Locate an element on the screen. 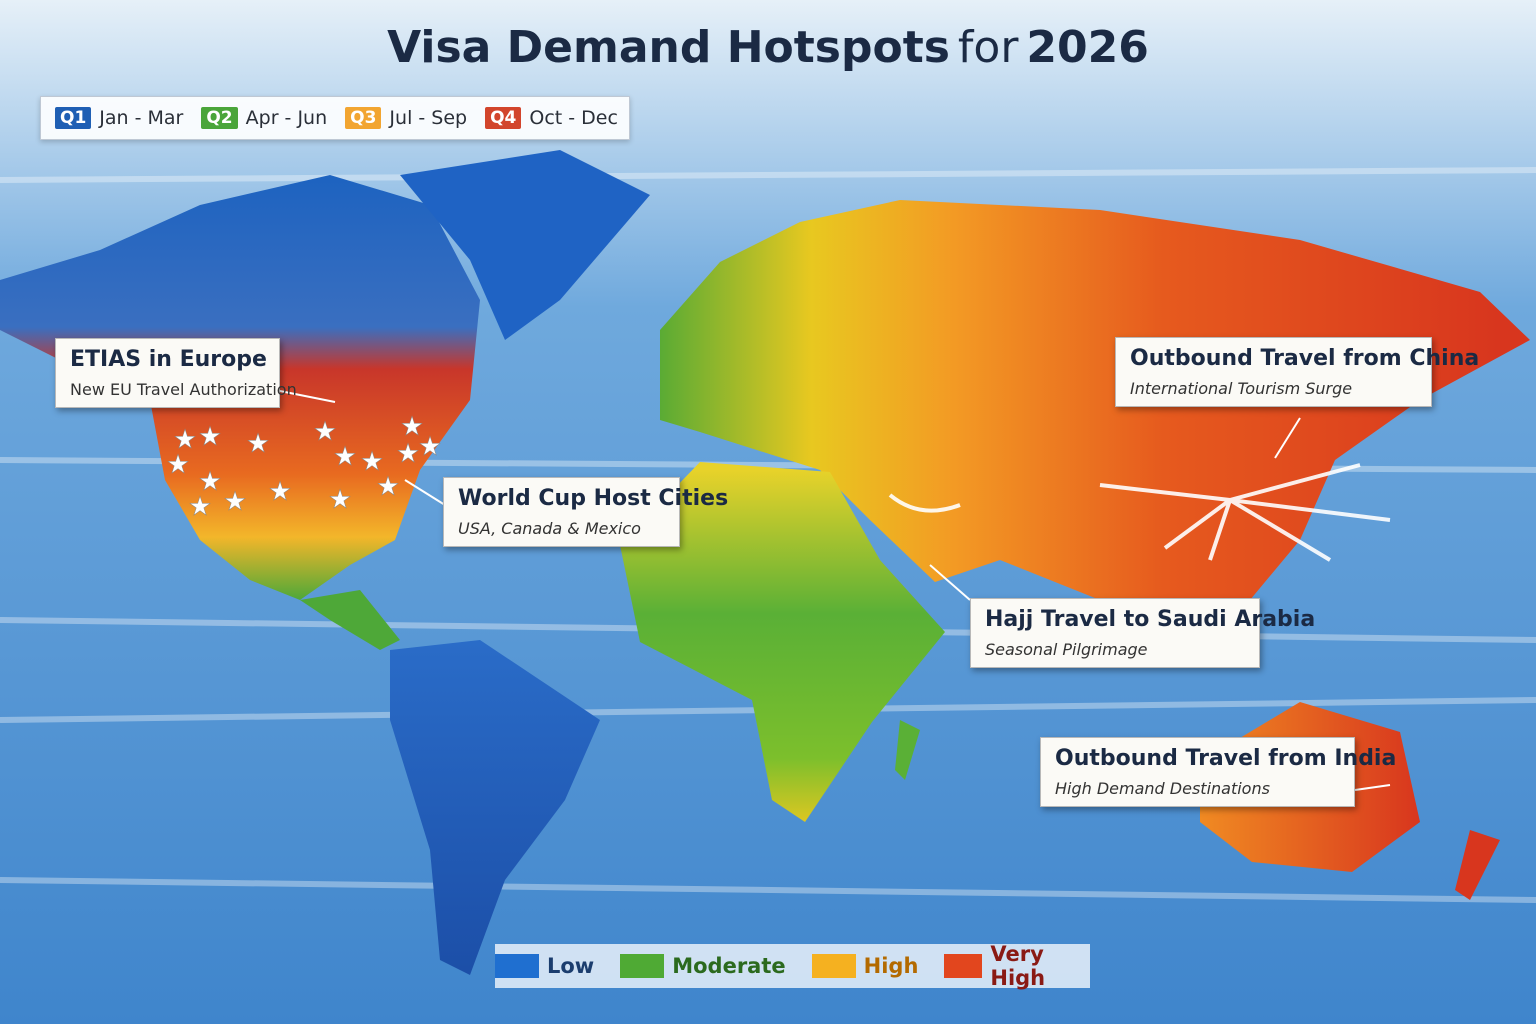 This screenshot has width=1536, height=1024. legend: Low Moderate High Very High is located at coordinates (792, 966).